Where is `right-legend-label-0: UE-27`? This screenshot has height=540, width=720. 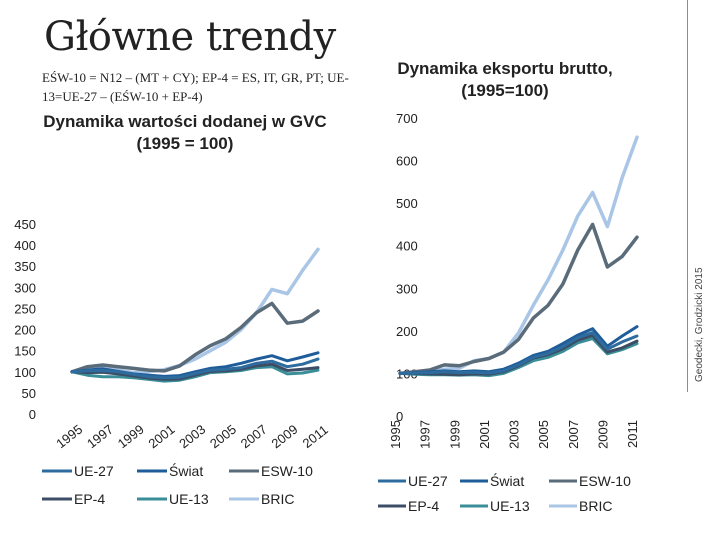 right-legend-label-0: UE-27 is located at coordinates (428, 481).